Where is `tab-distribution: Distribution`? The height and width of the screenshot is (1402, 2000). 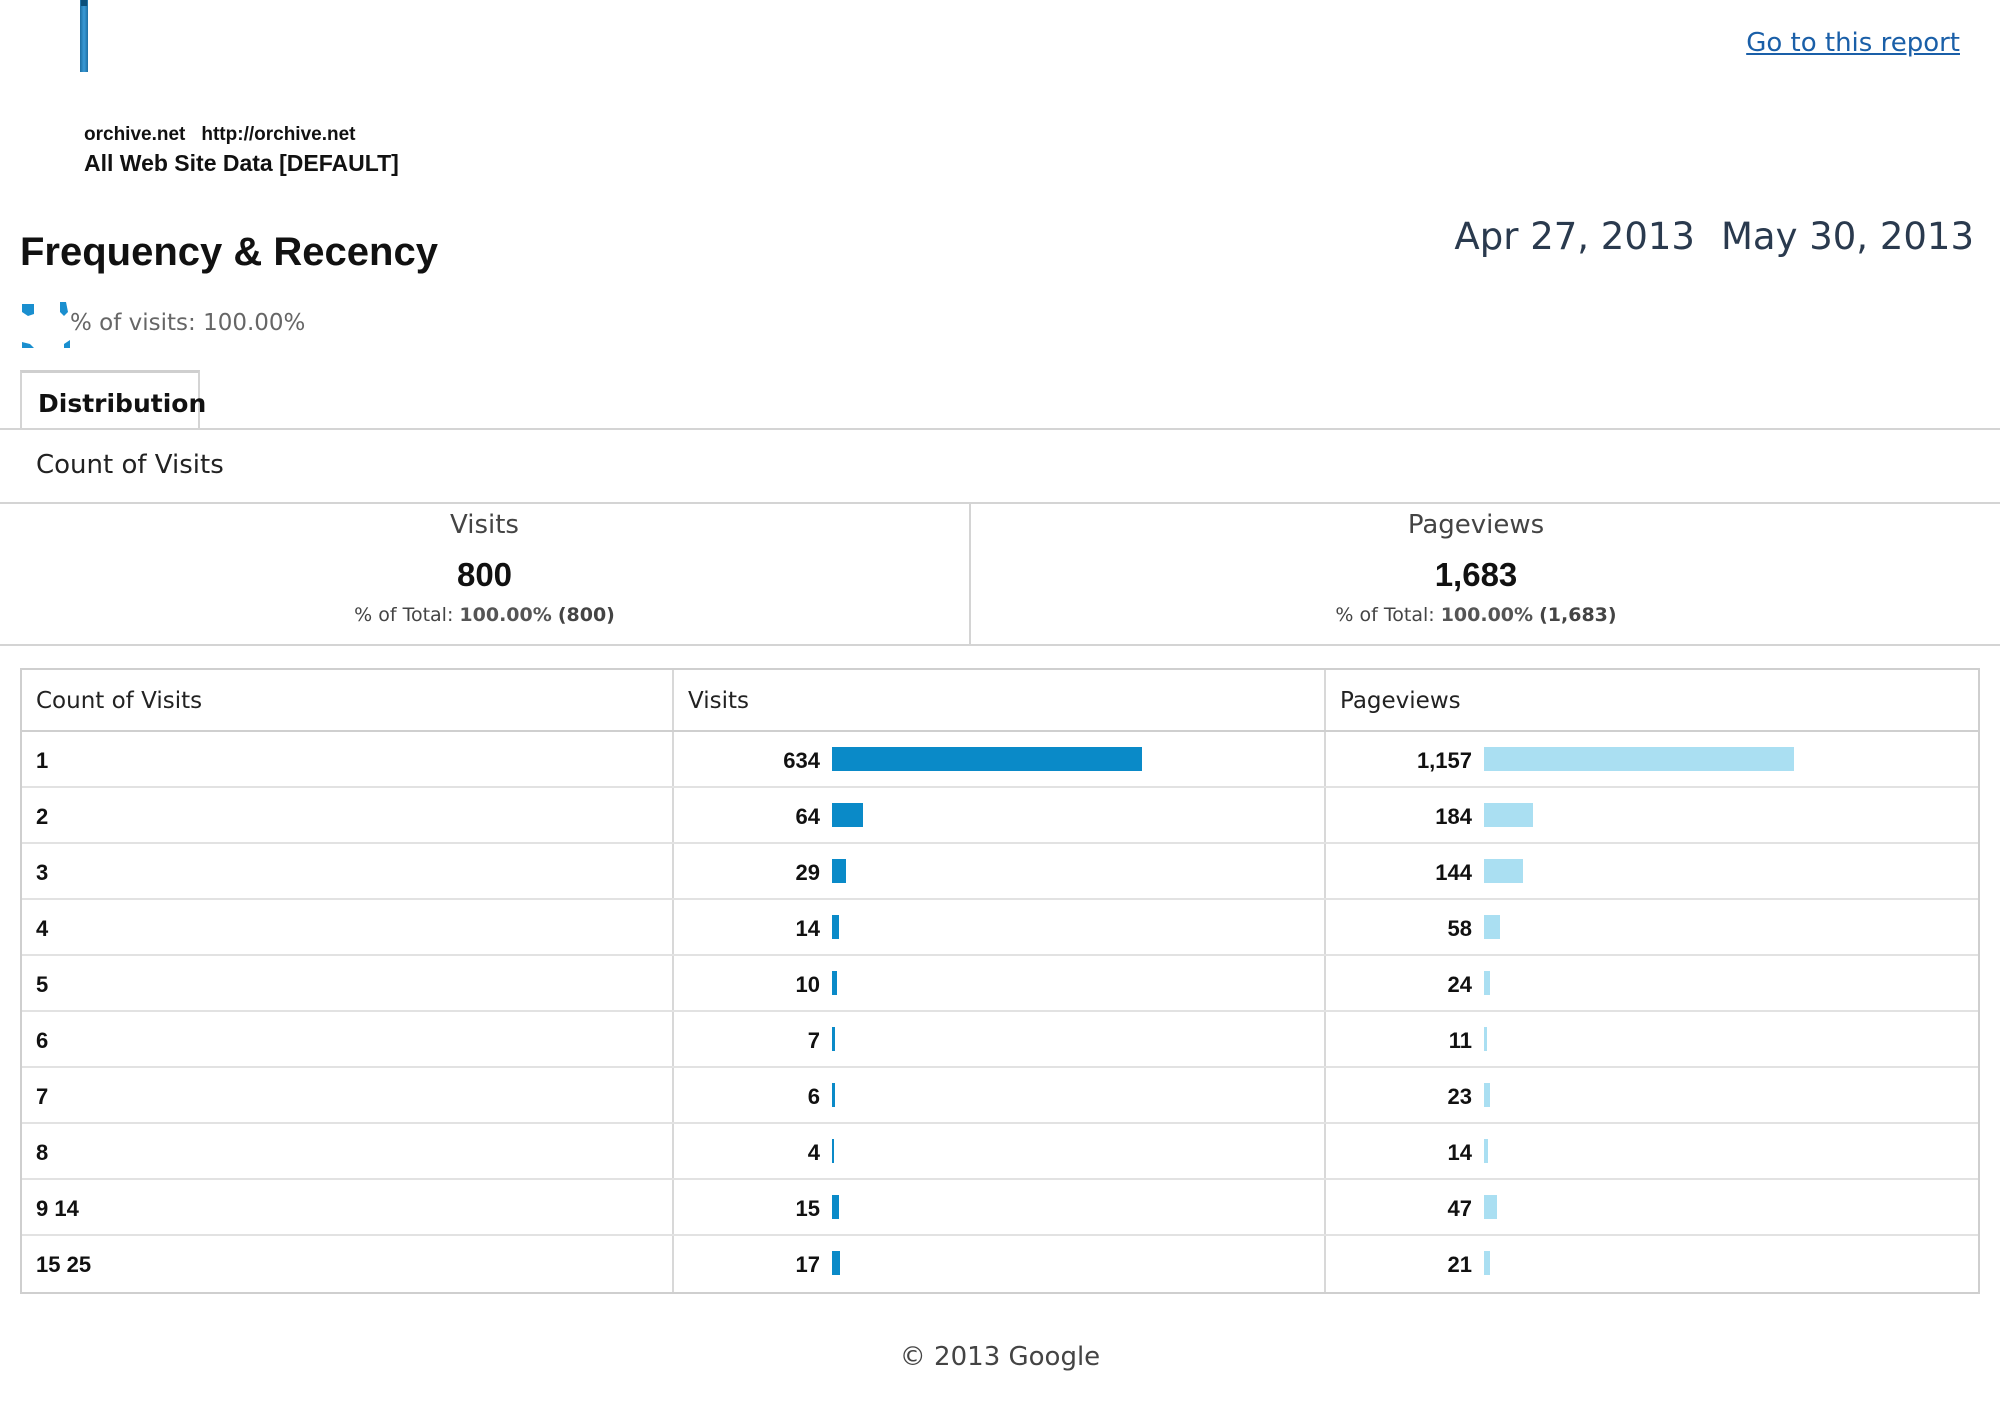 tab-distribution: Distribution is located at coordinates (113, 399).